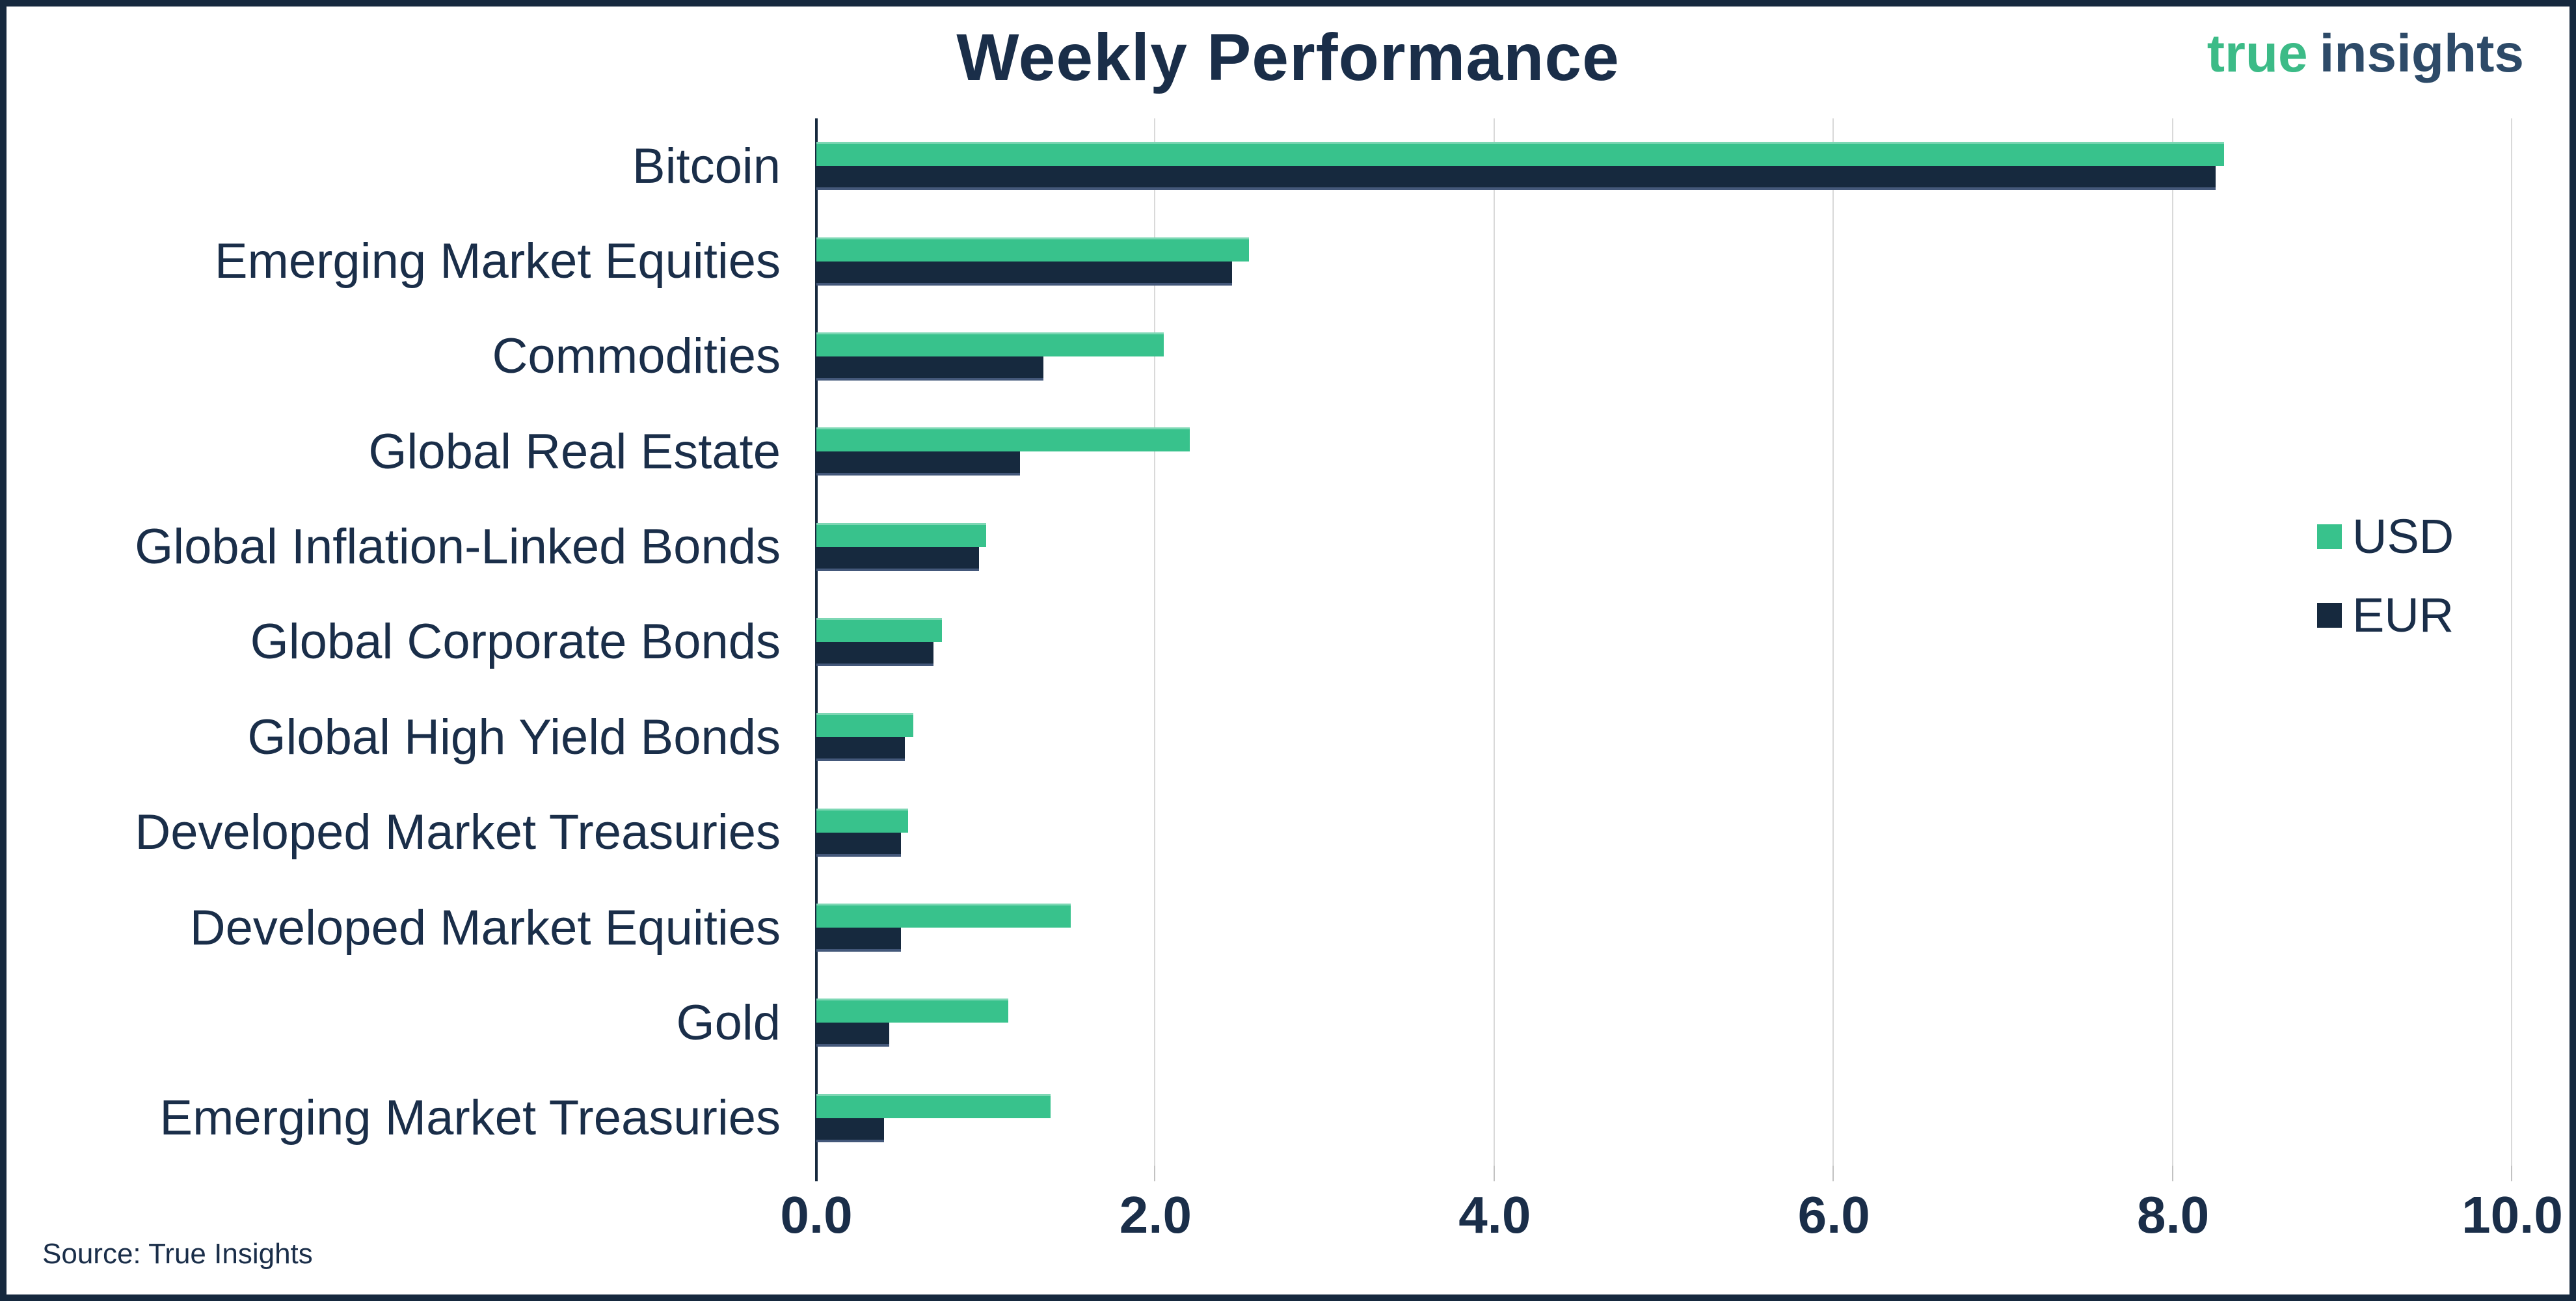 The image size is (2576, 1301). I want to click on legend-swatch-eur, so click(2329, 615).